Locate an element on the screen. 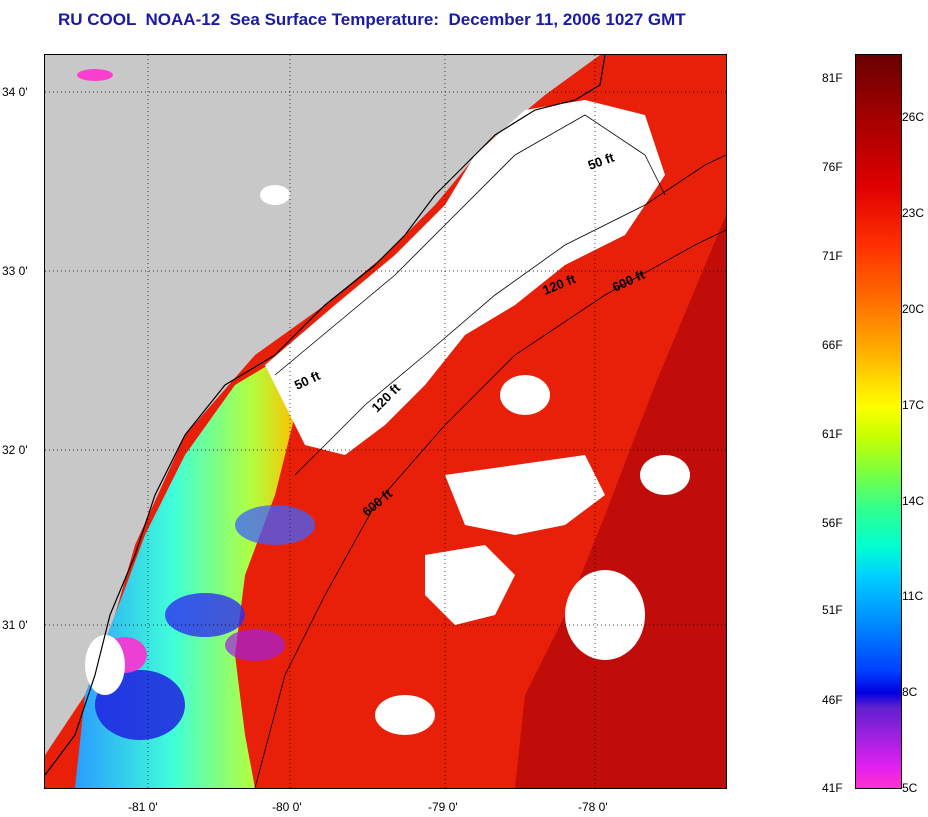  lon-label-81: -81 0' is located at coordinates (143, 807).